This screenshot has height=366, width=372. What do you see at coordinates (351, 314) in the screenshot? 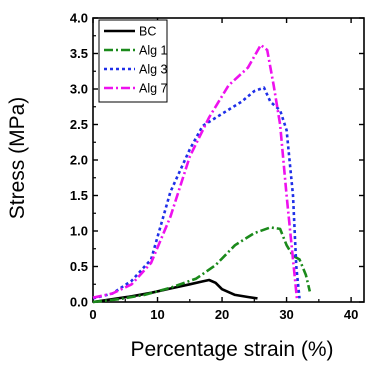
I see `x-tick-label: 40` at bounding box center [351, 314].